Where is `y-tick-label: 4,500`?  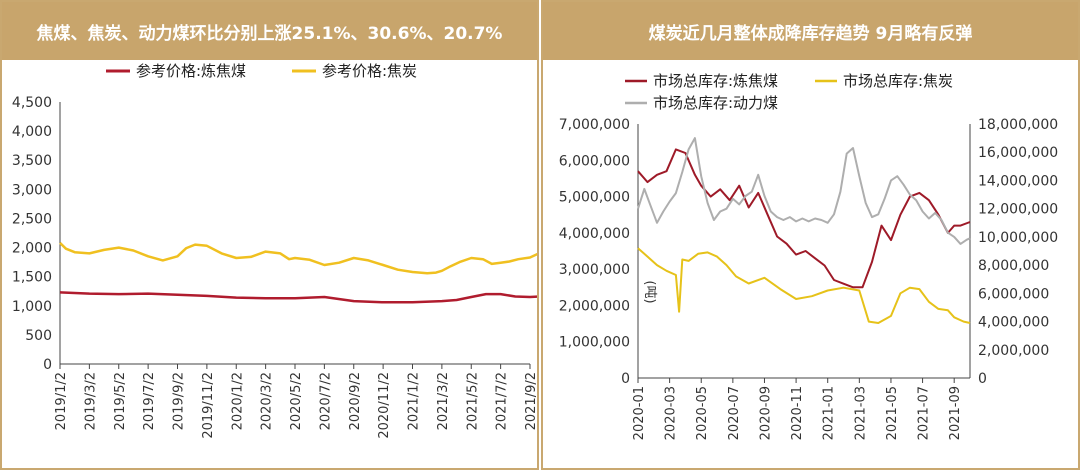 y-tick-label: 4,500 is located at coordinates (32, 103).